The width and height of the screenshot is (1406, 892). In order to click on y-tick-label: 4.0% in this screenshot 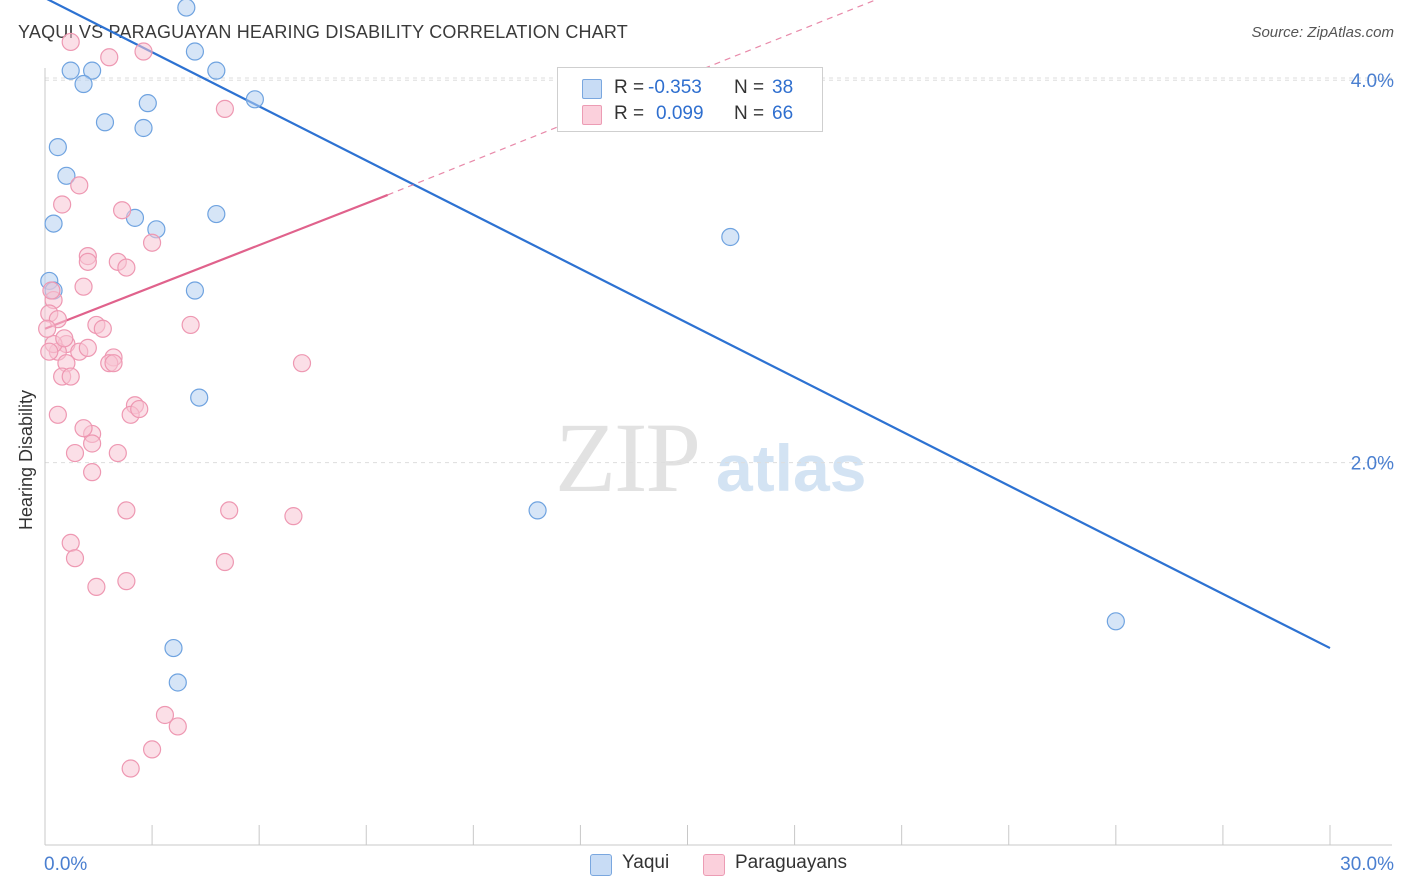, I will do `click(1372, 81)`.